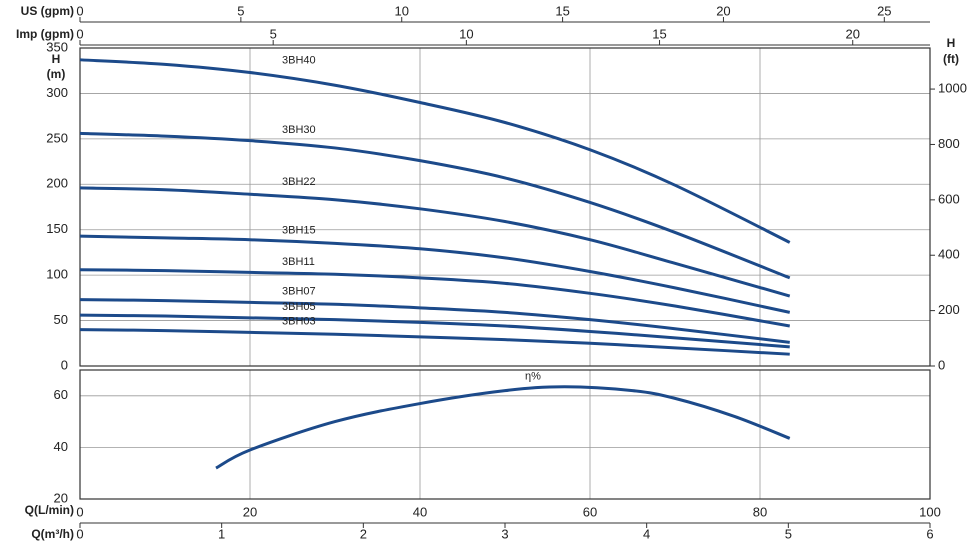  What do you see at coordinates (52, 534) in the screenshot?
I see `axis-title: Q(m³/h)` at bounding box center [52, 534].